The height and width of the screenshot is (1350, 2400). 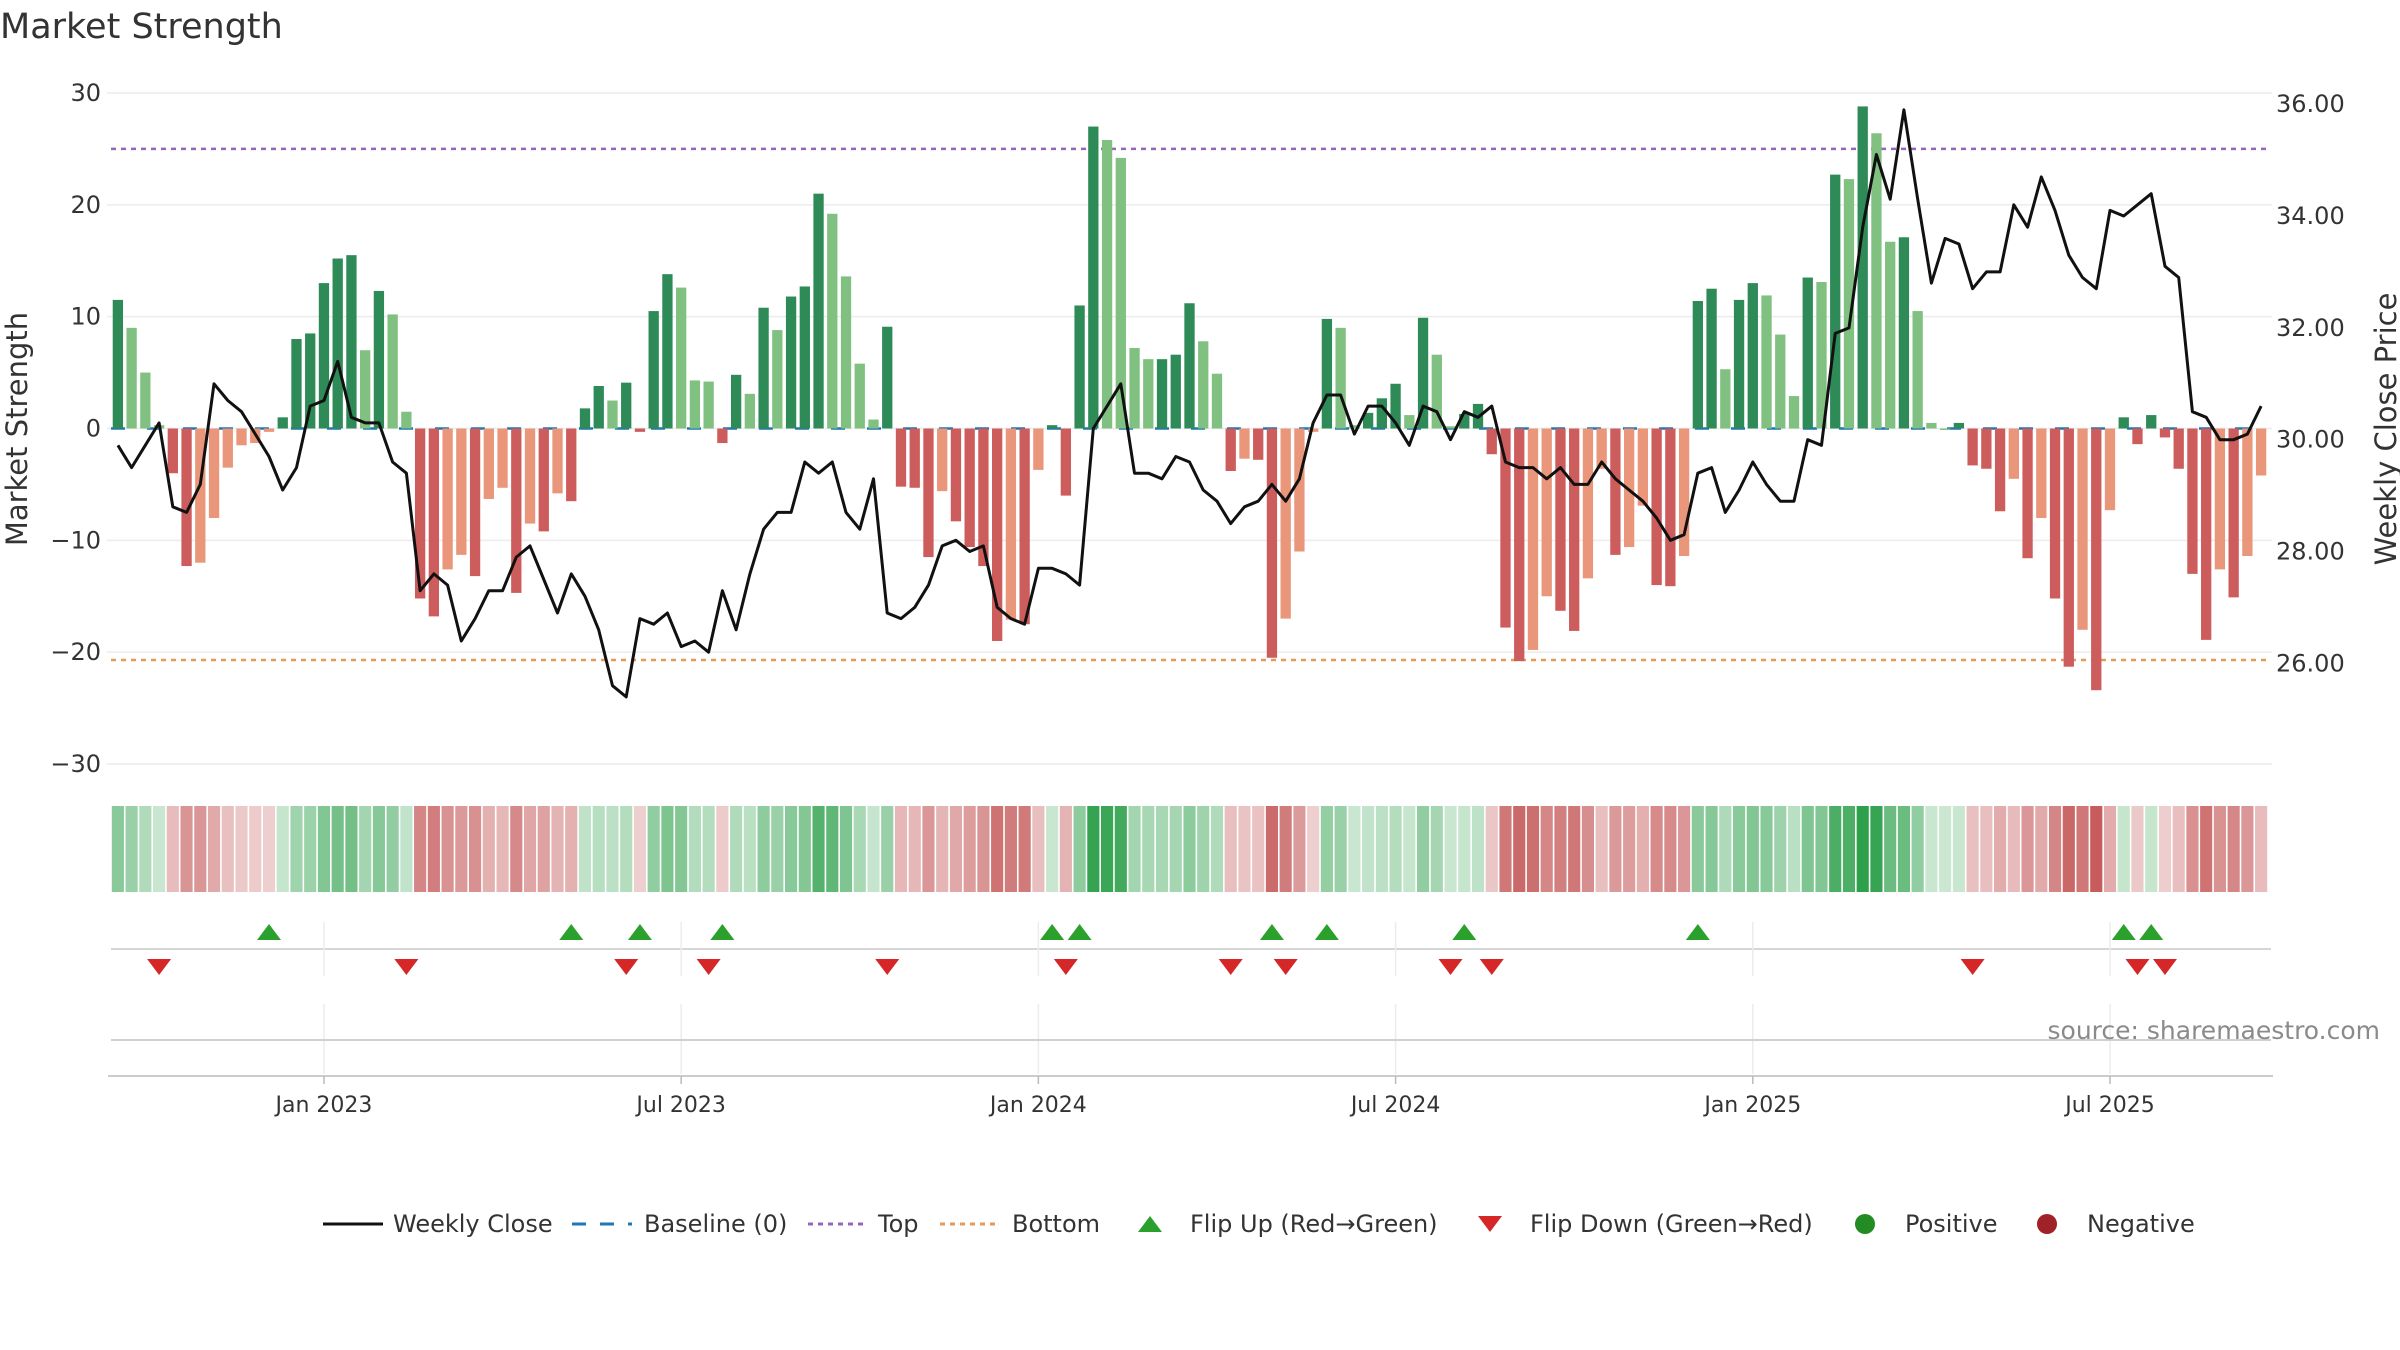 I want to click on x-tick-label: Jan 2024, so click(x=1037, y=1105).